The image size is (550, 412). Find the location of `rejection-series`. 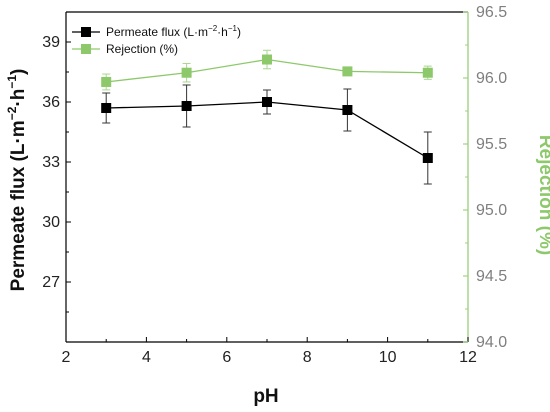

rejection-series is located at coordinates (267, 70).